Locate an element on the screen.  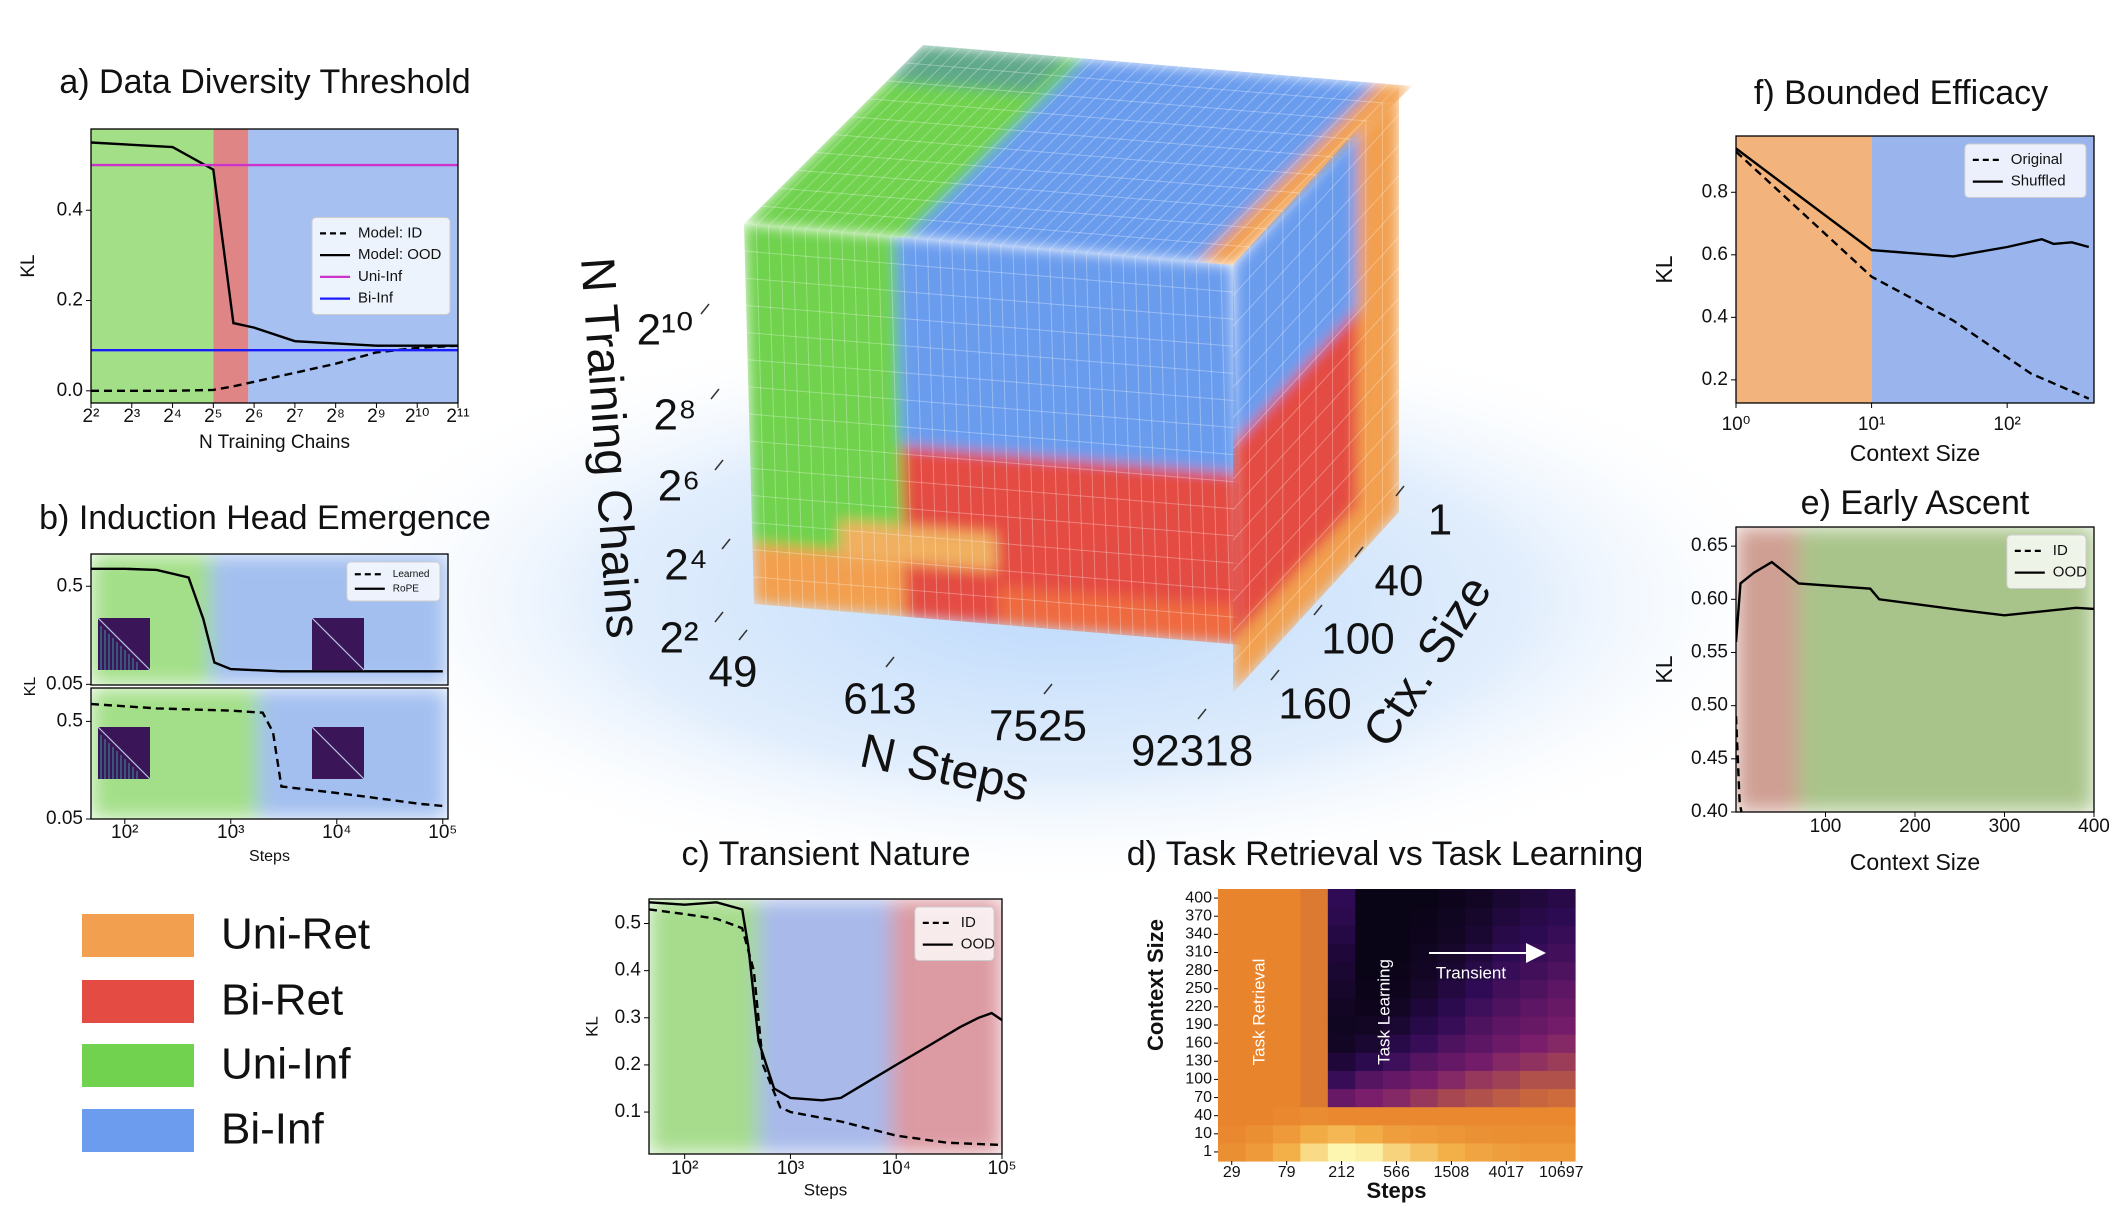
legend-label: Model: OOD is located at coordinates (400, 254).